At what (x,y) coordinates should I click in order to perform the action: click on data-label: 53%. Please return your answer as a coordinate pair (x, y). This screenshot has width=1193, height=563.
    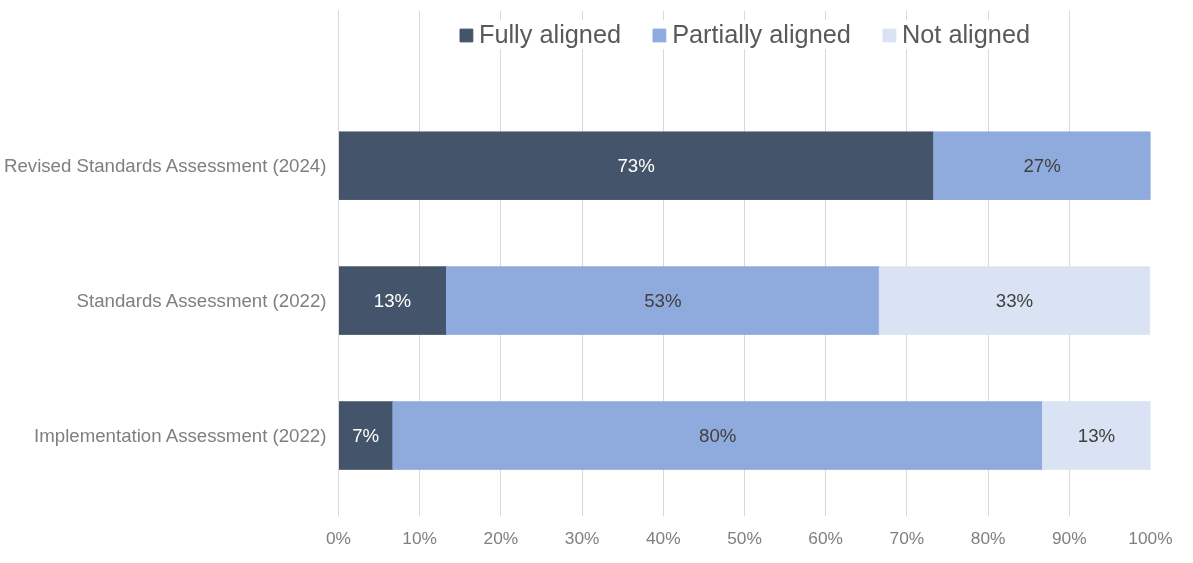
    Looking at the image, I should click on (663, 301).